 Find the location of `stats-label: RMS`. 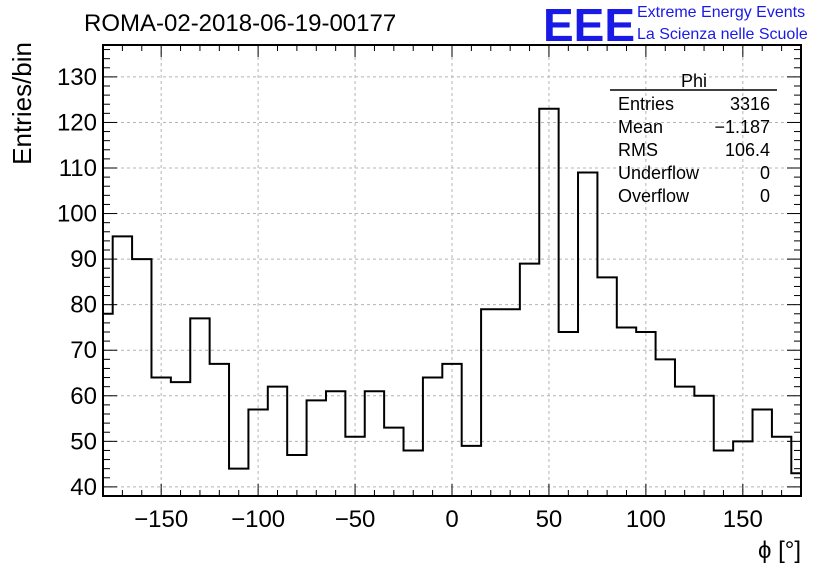

stats-label: RMS is located at coordinates (638, 150).